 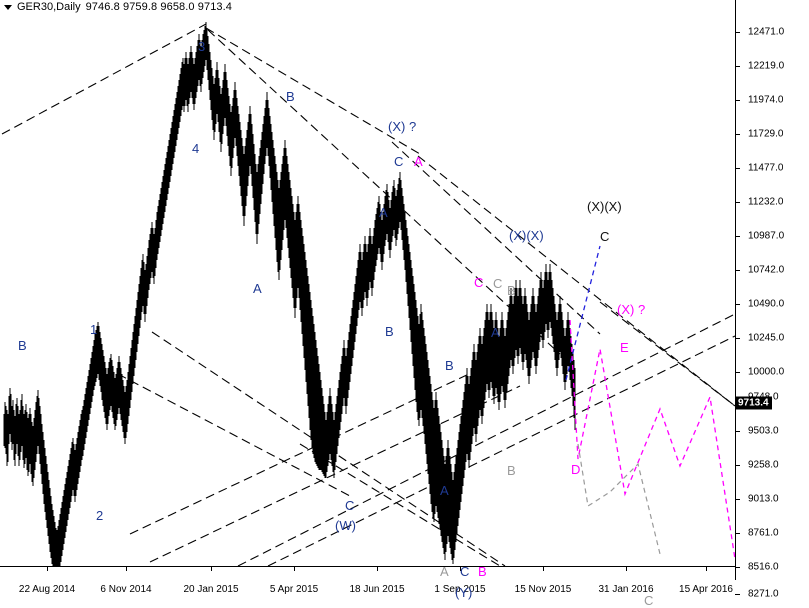 I want to click on wave-label: 4, so click(x=196, y=148).